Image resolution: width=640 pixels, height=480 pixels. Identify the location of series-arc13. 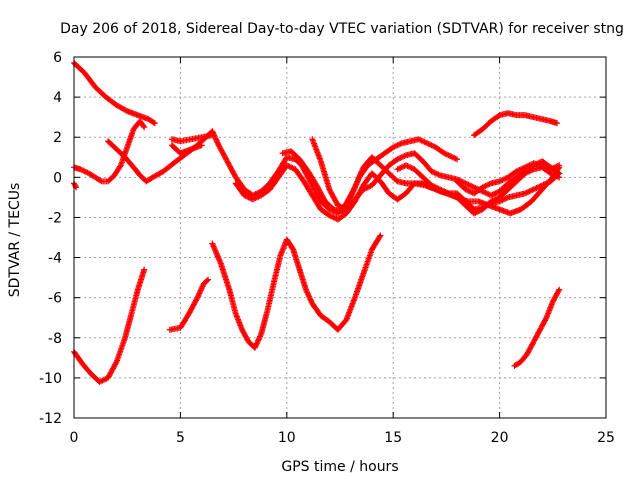
(109, 325).